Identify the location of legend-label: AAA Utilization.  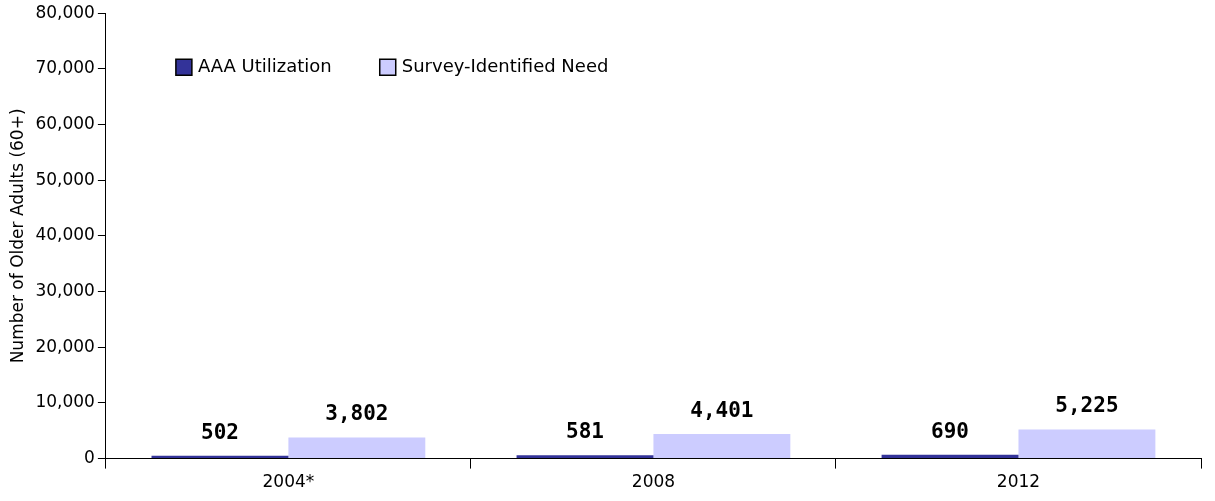
(264, 65).